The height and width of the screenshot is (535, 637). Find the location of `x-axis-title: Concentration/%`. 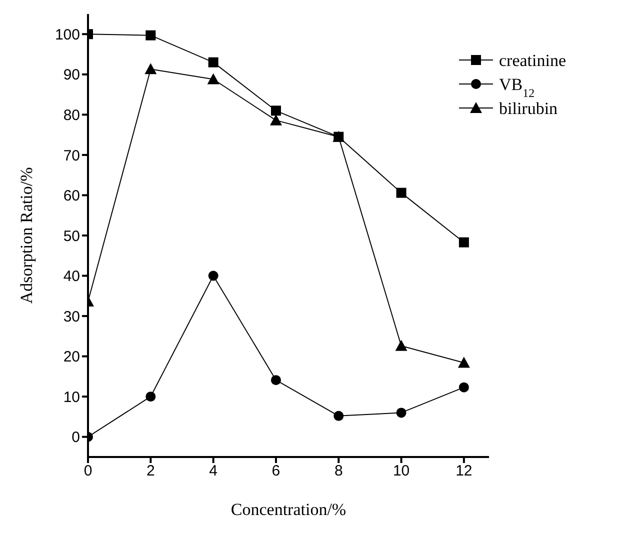

x-axis-title: Concentration/% is located at coordinates (288, 509).